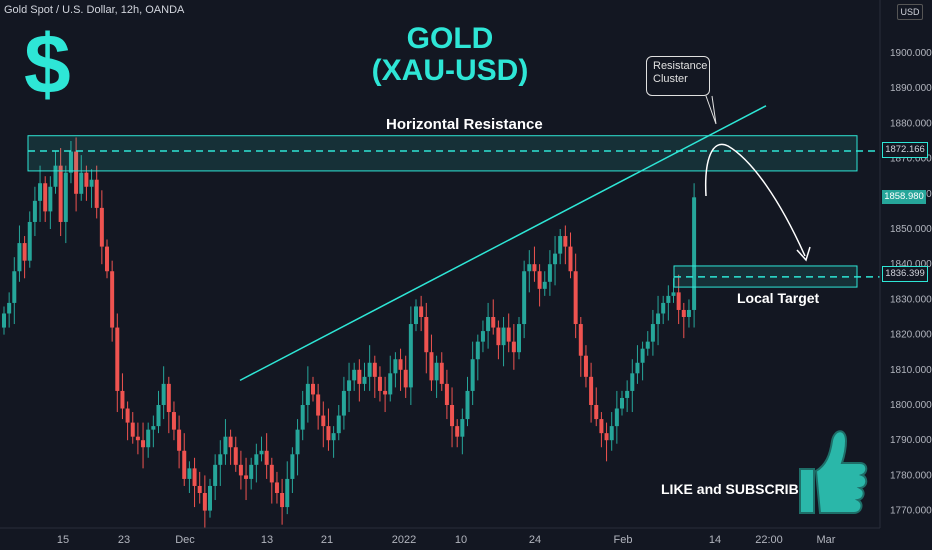 The height and width of the screenshot is (550, 932). What do you see at coordinates (464, 124) in the screenshot?
I see `horizontal-resistance-label: Horizontal Resistance` at bounding box center [464, 124].